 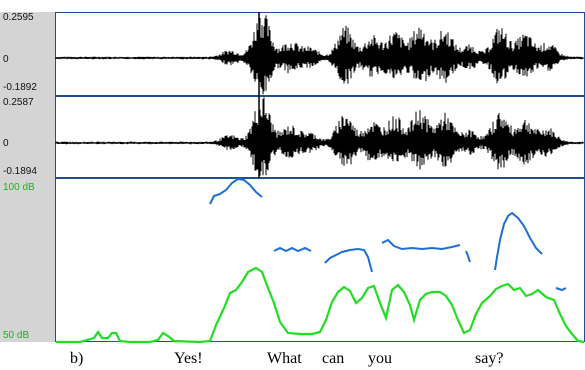 I want to click on caption-label: b), so click(x=77, y=358).